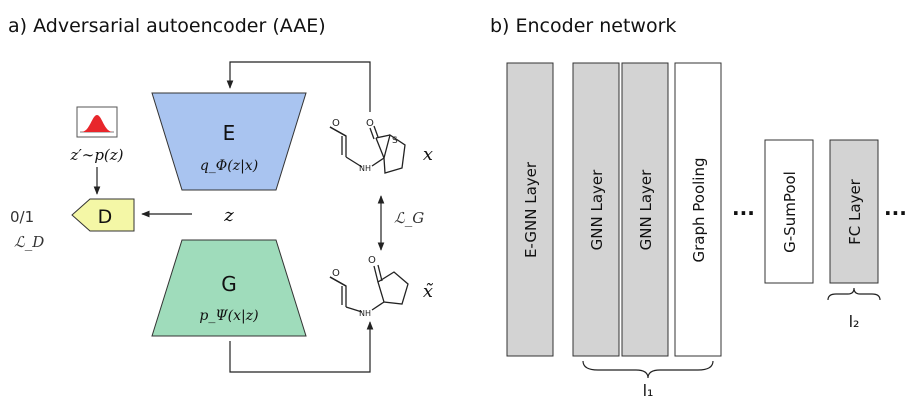 Image resolution: width=908 pixels, height=398 pixels. I want to click on layer-g-sumpool: G-SumPool, so click(789, 211).